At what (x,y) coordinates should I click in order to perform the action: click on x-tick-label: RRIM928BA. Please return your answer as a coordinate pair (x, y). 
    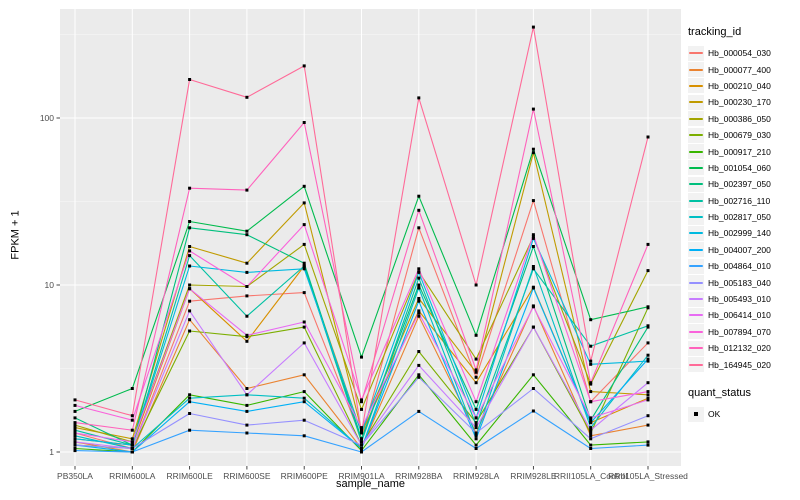
    Looking at the image, I should click on (419, 476).